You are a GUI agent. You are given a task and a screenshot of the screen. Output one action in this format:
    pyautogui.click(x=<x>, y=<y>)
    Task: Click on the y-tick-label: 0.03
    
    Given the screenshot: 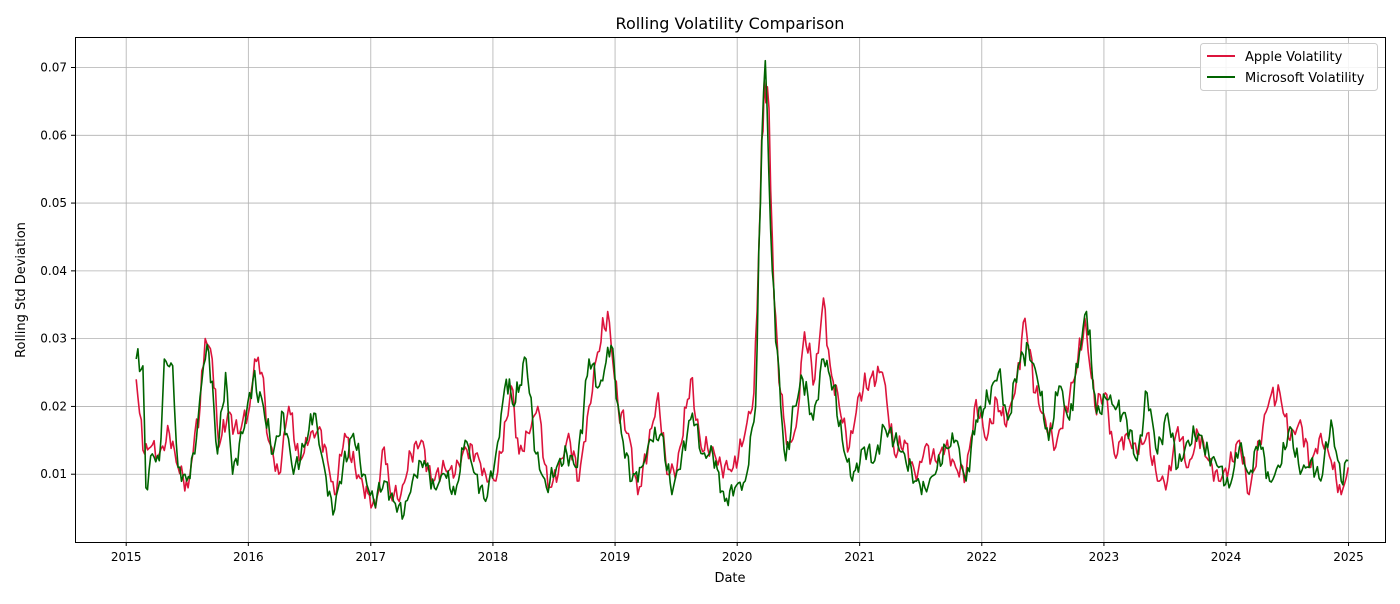 What is the action you would take?
    pyautogui.click(x=53, y=339)
    